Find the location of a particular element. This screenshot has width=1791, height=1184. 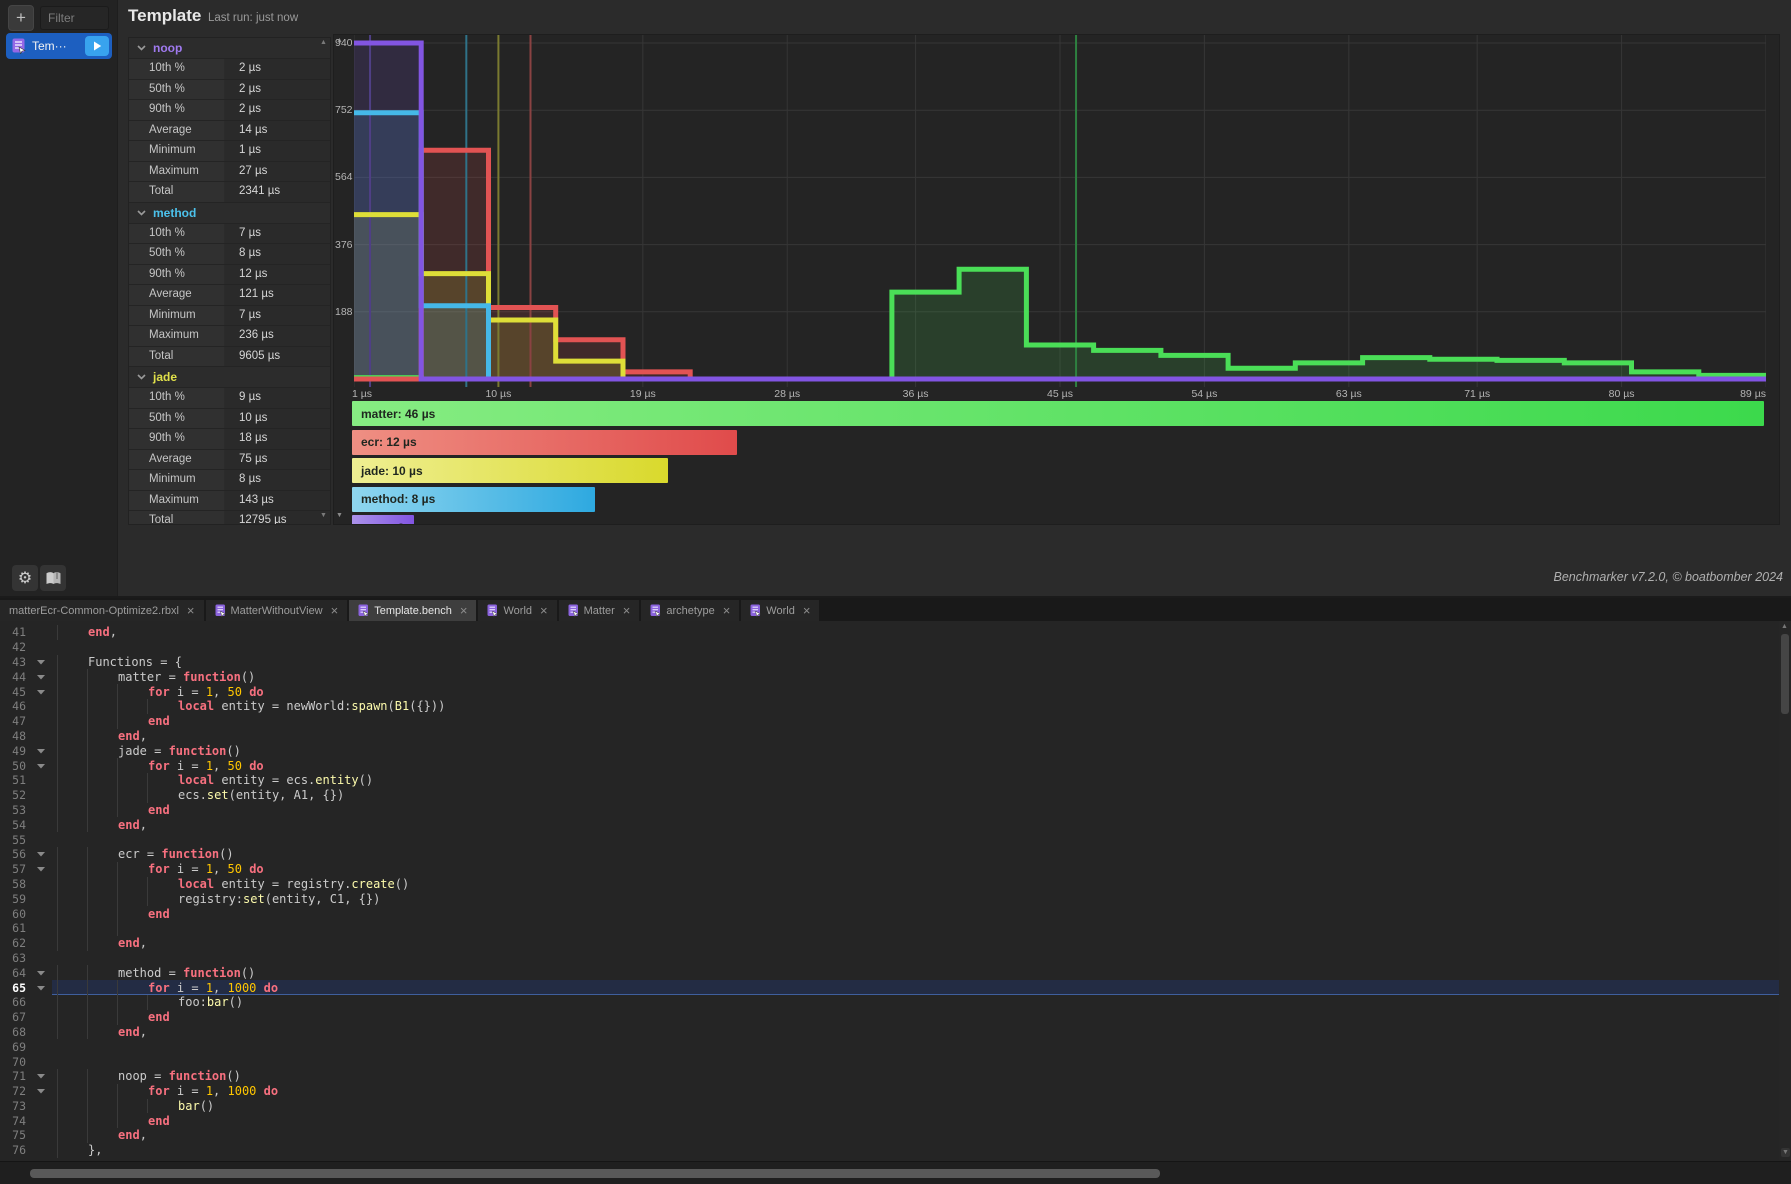

code-line-68: 68 end, is located at coordinates (895, 1032).